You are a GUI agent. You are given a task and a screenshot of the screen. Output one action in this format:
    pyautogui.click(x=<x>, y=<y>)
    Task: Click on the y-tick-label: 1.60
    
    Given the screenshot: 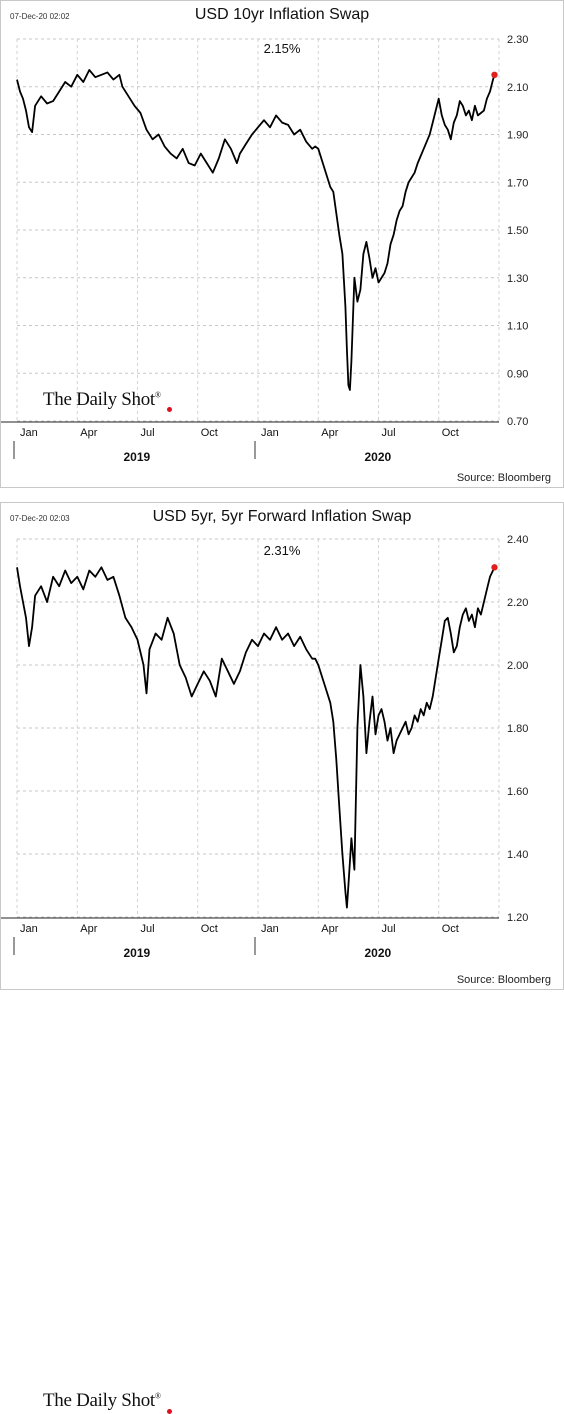 What is the action you would take?
    pyautogui.click(x=517, y=792)
    